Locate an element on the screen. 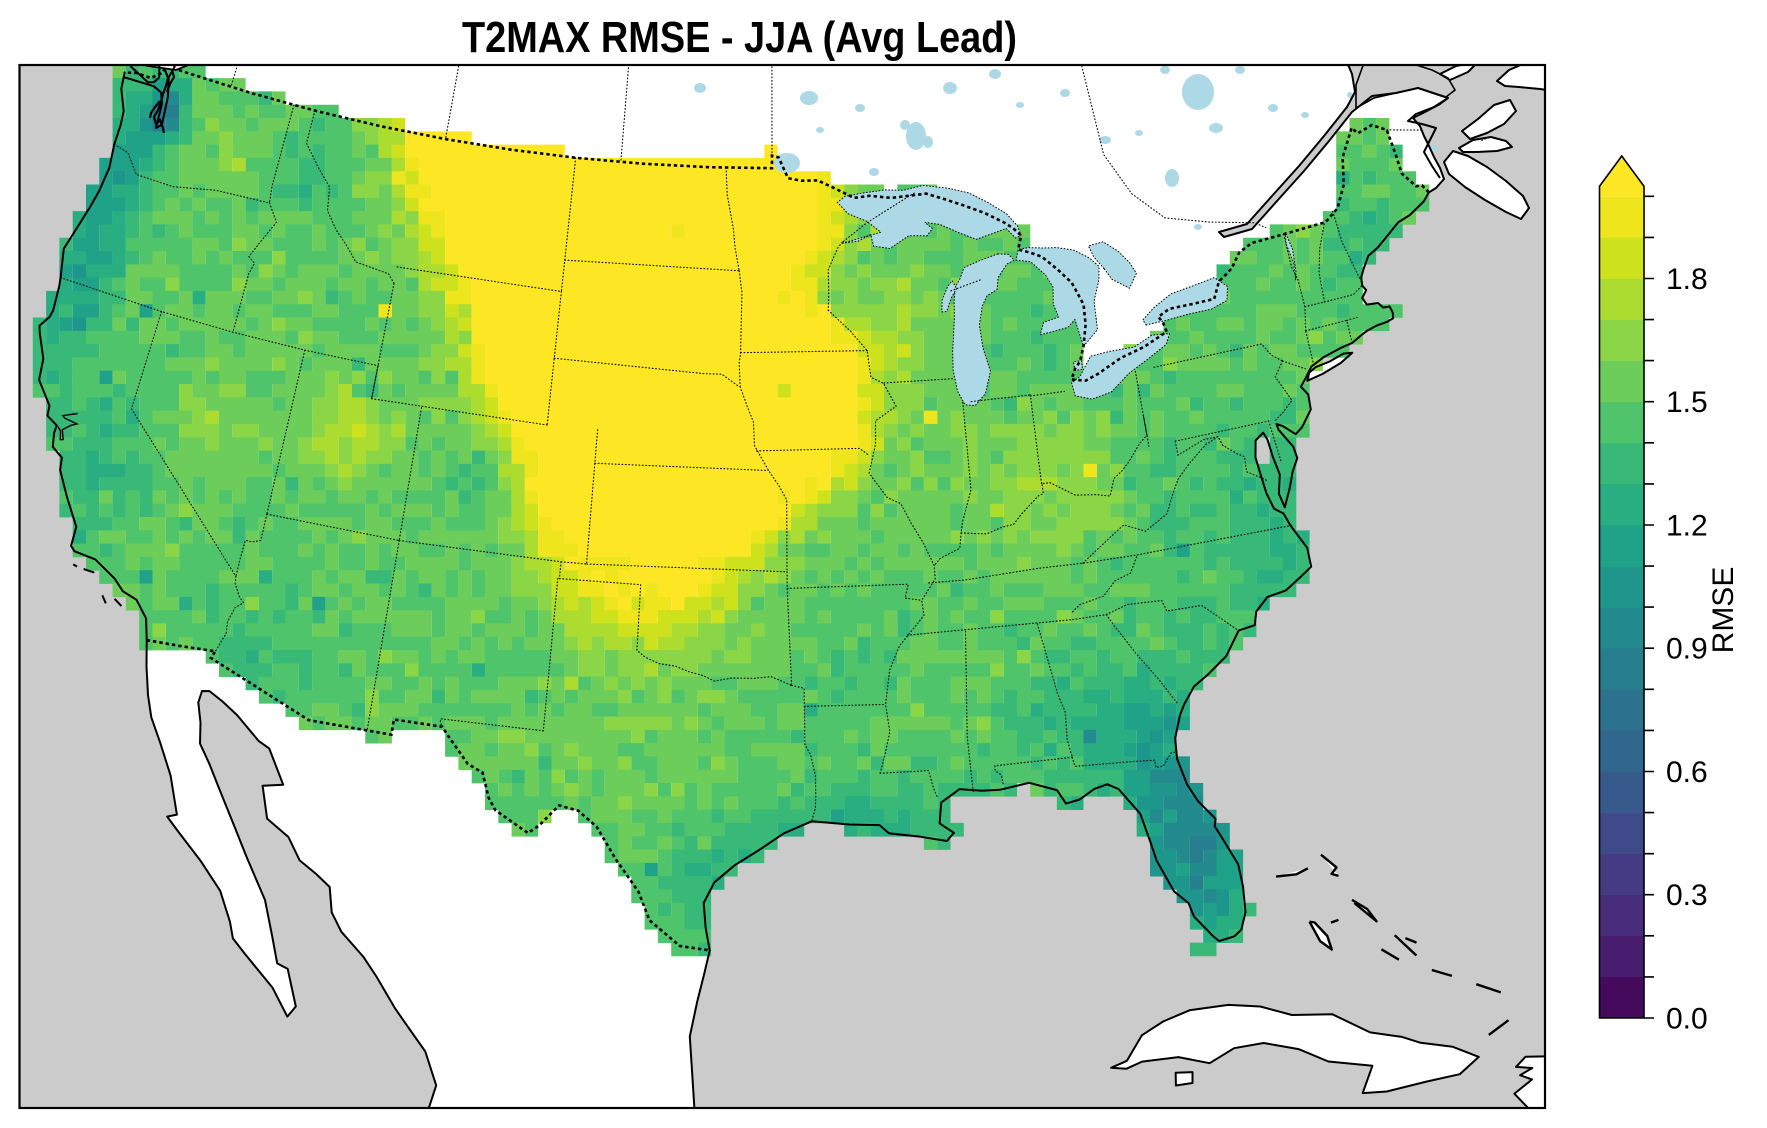  svg-text: 0.3 is located at coordinates (1687, 895).